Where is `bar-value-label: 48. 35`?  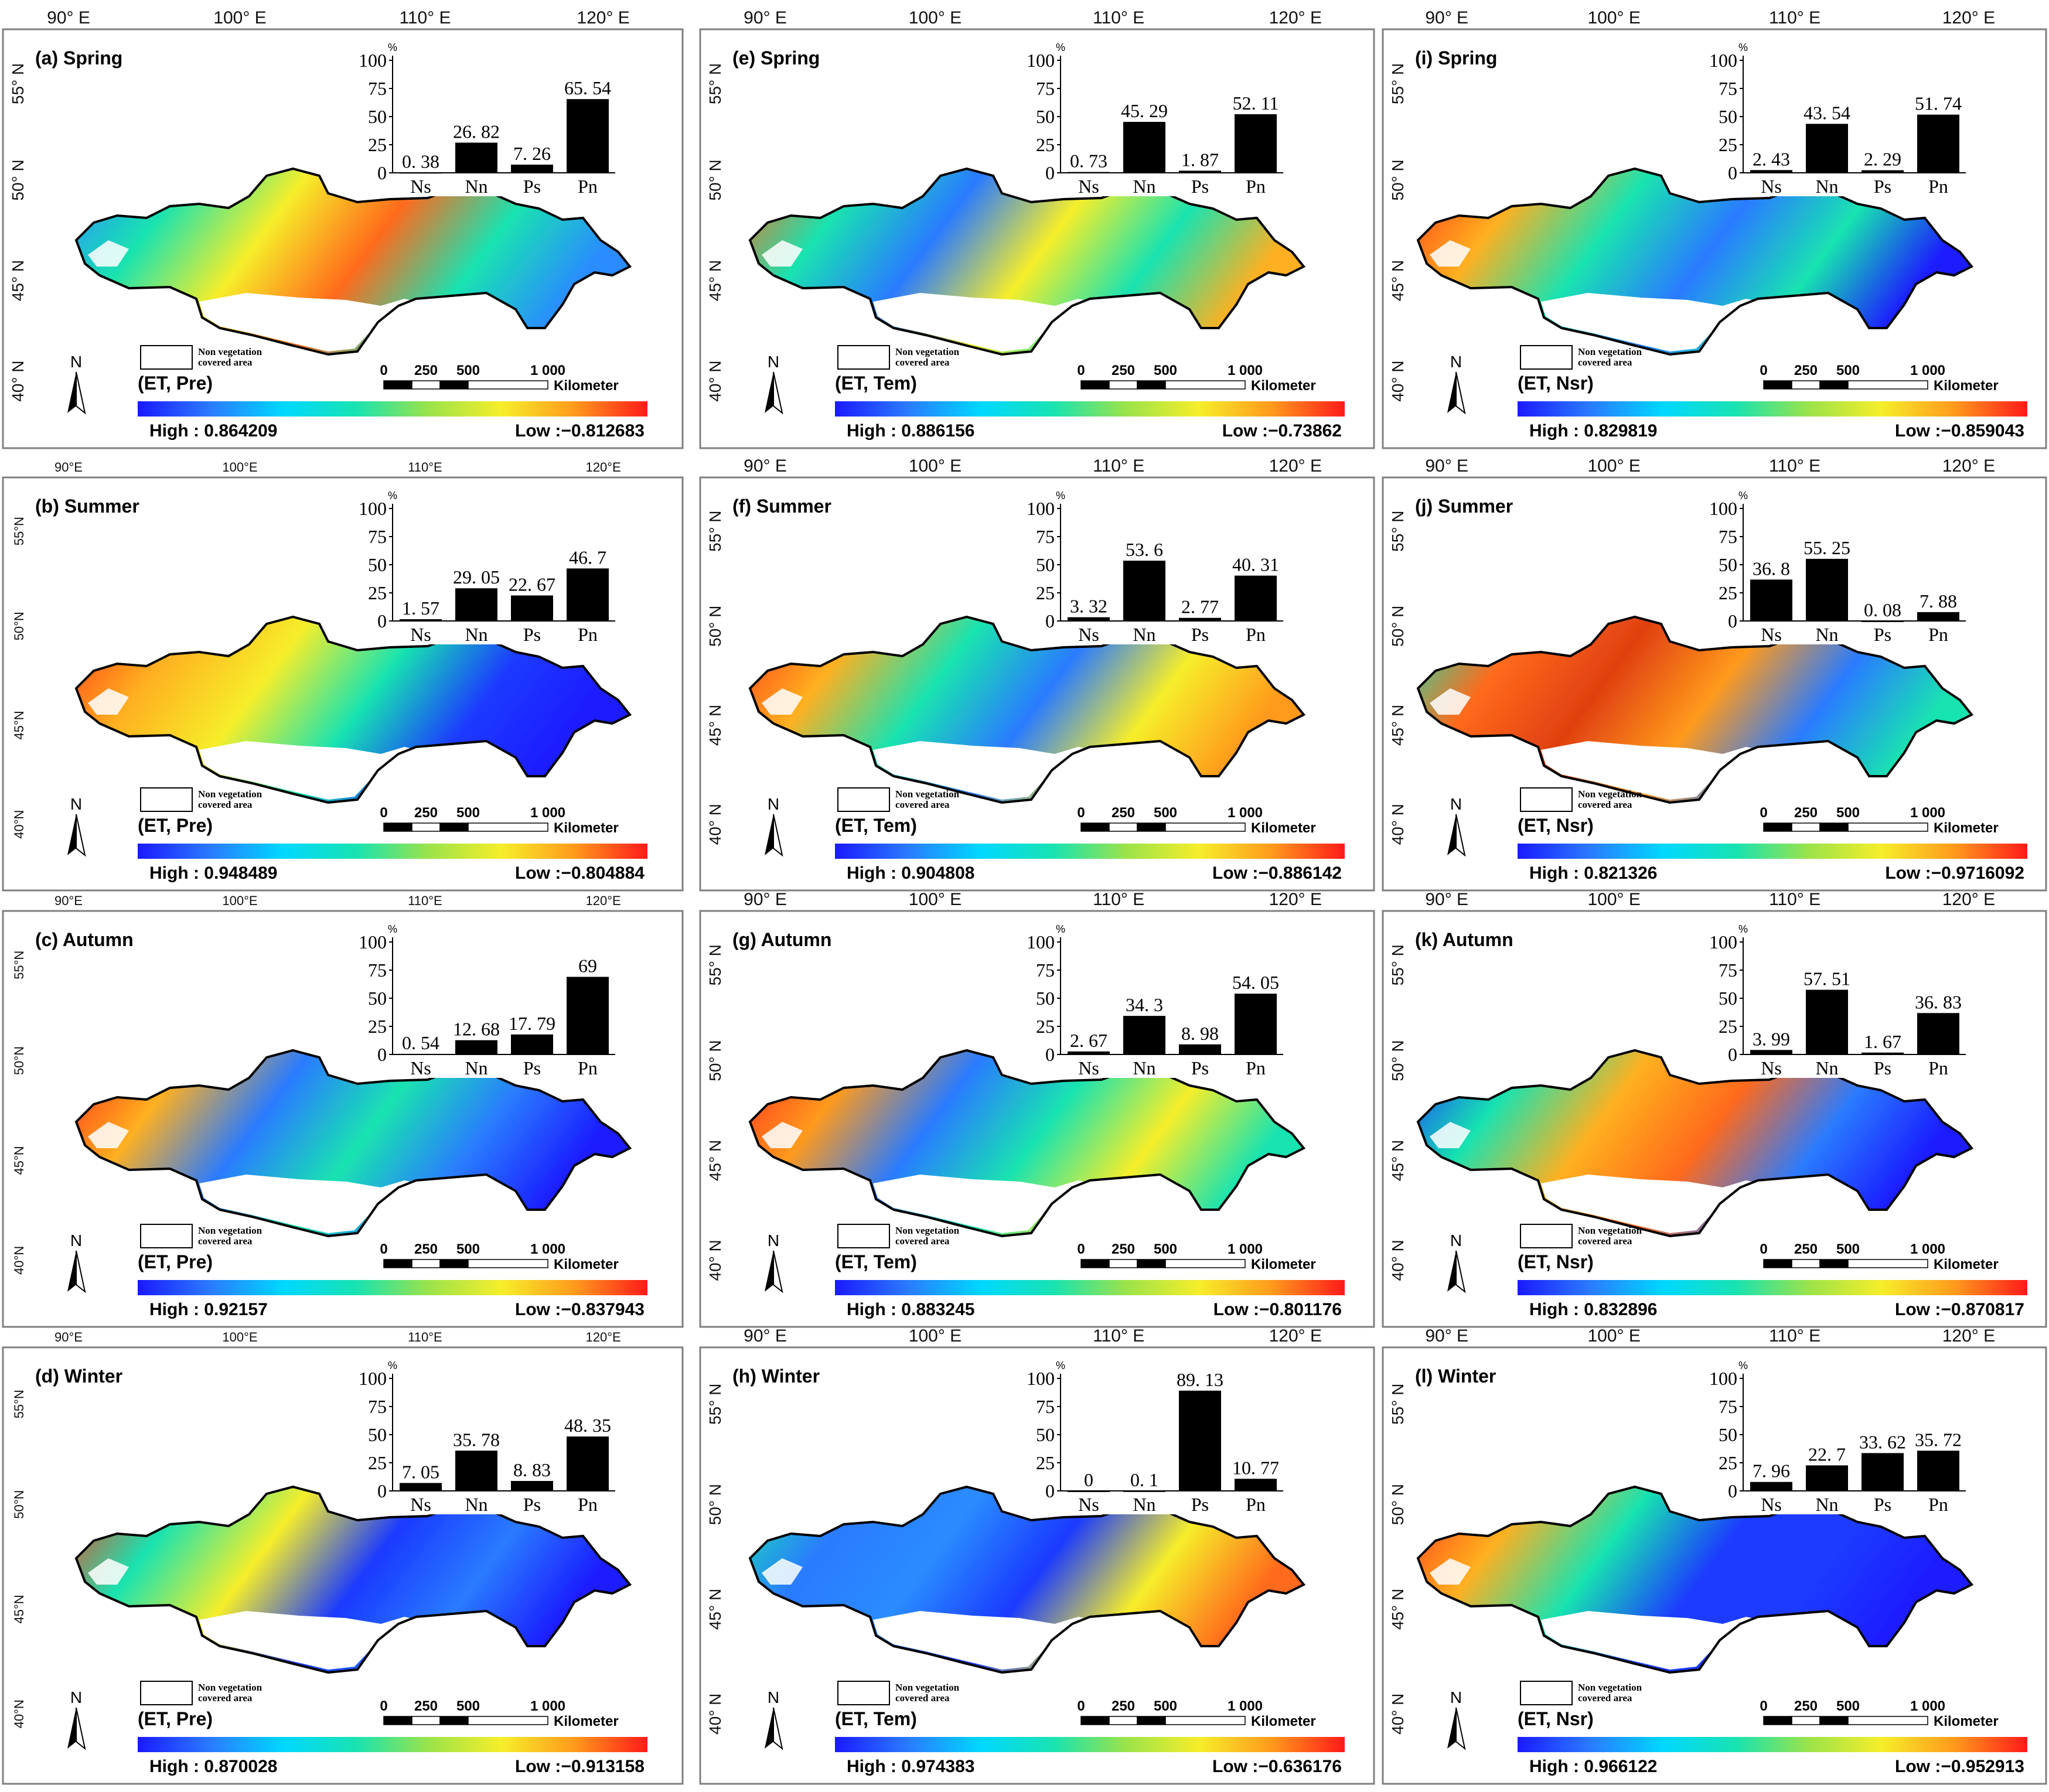
bar-value-label: 48. 35 is located at coordinates (588, 1425).